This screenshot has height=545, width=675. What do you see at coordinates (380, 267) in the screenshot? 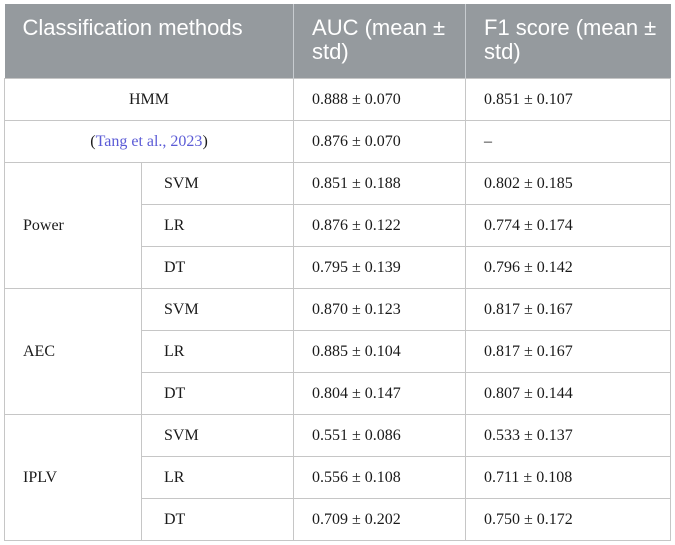
I see `auc-cell: 0.795 ± 0.139` at bounding box center [380, 267].